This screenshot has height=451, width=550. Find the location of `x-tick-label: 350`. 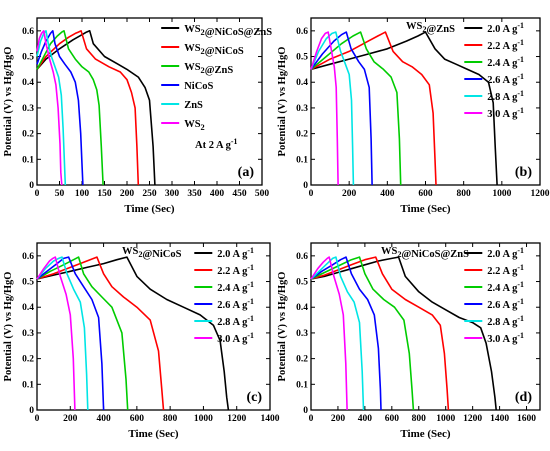

x-tick-label: 350 is located at coordinates (194, 194).